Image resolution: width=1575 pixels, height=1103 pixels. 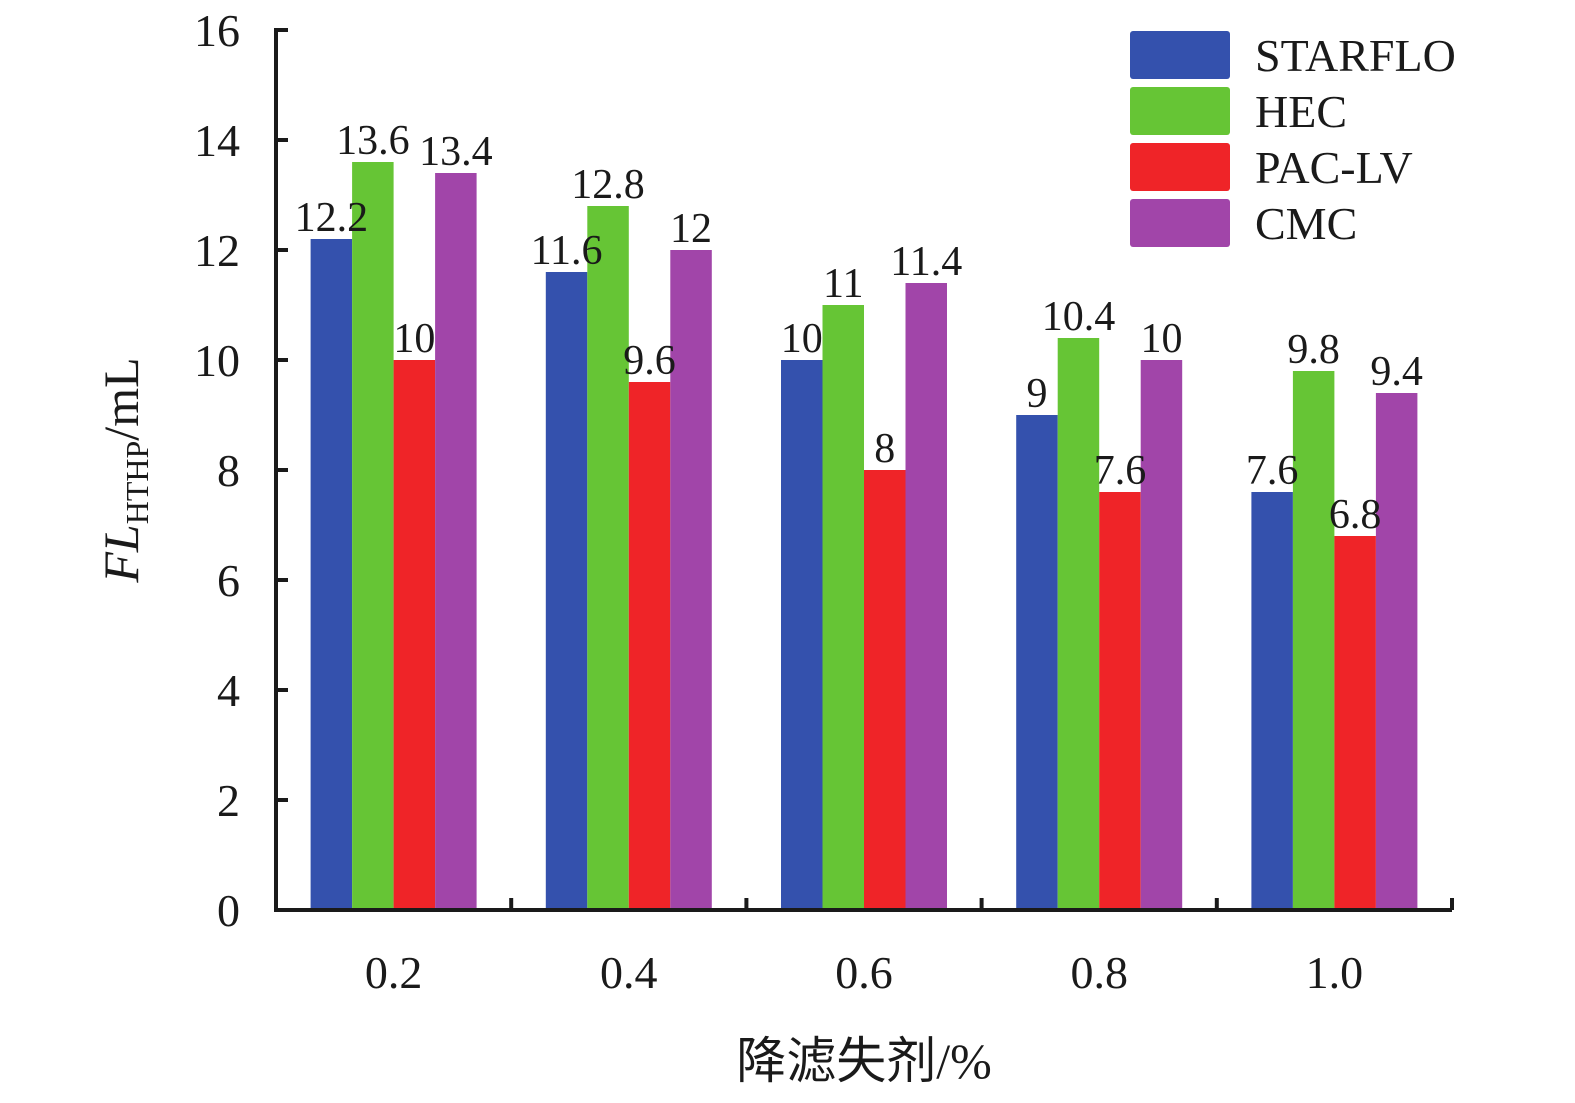 What do you see at coordinates (567, 251) in the screenshot?
I see `data-label-starflo-0.4: 11.6` at bounding box center [567, 251].